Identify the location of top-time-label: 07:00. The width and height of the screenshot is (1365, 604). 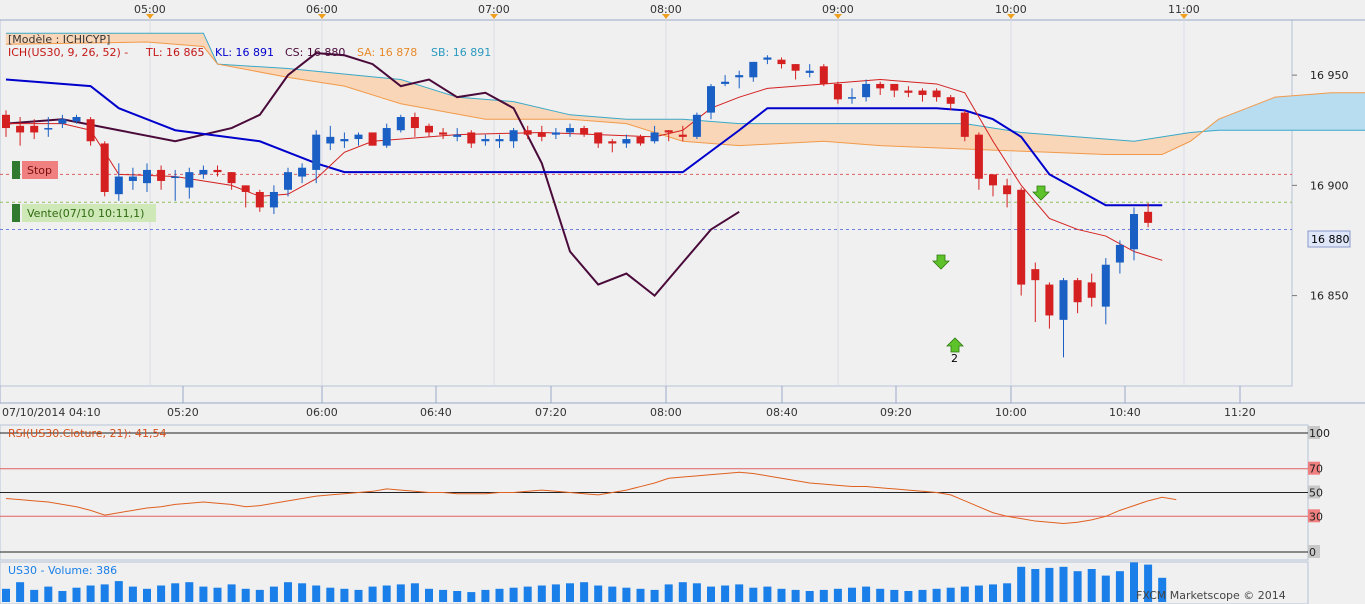
(494, 9).